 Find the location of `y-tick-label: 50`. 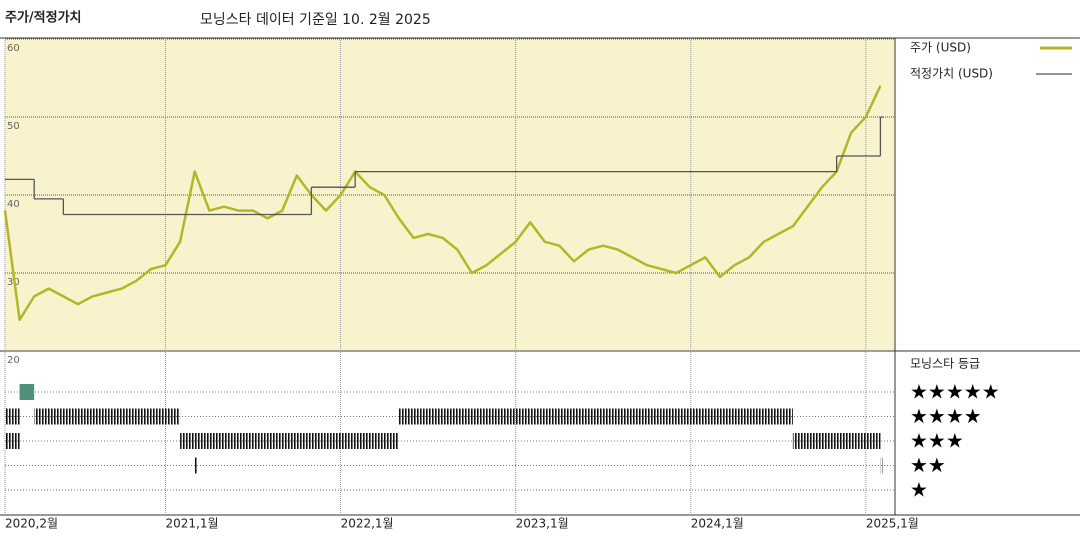

y-tick-label: 50 is located at coordinates (13, 126).